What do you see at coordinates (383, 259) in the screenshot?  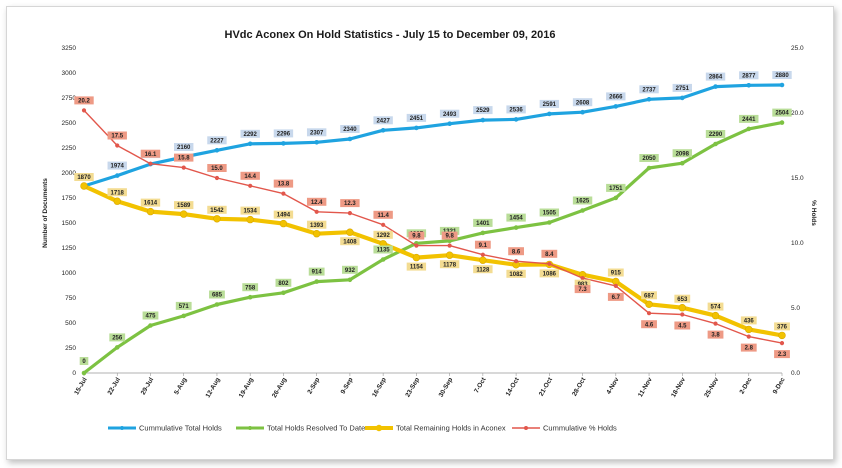 I see `point-total-holds-resolved-to-date-16-sep` at bounding box center [383, 259].